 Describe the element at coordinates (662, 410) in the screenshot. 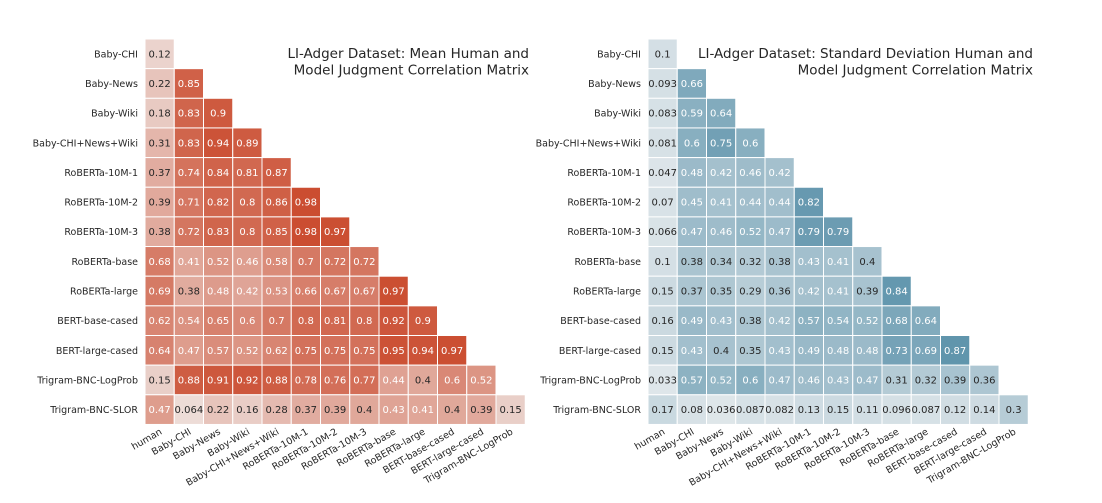

I see `cell-value-label: 0.17` at that location.